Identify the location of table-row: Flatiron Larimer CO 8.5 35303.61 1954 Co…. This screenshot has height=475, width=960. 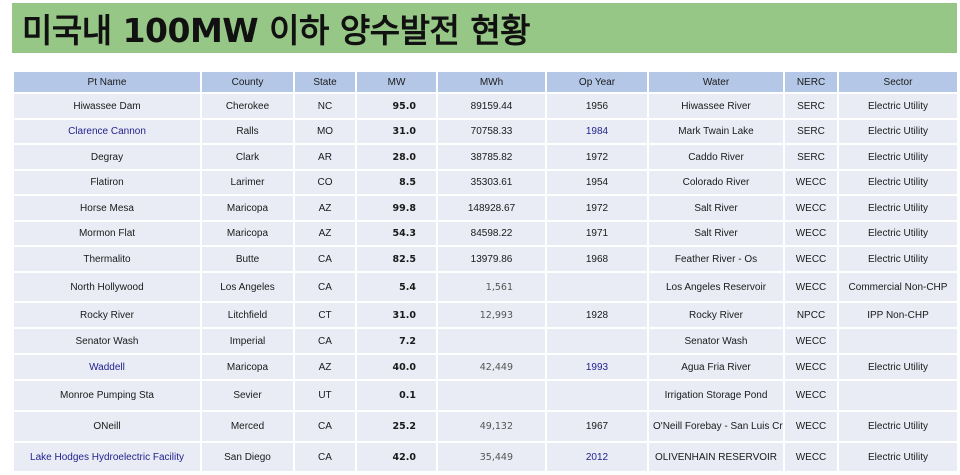
(485, 182).